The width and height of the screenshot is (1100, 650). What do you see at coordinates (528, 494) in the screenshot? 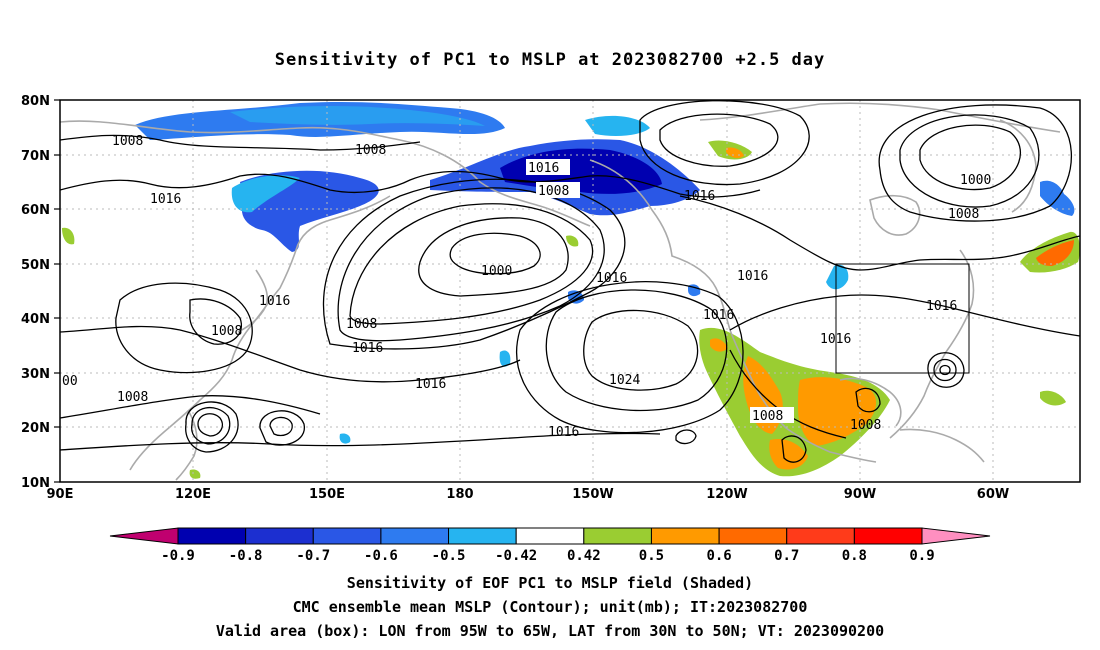
I see `longitude-labels: 90E 120E 150E 180 150W 120W 90W 60W` at bounding box center [528, 494].